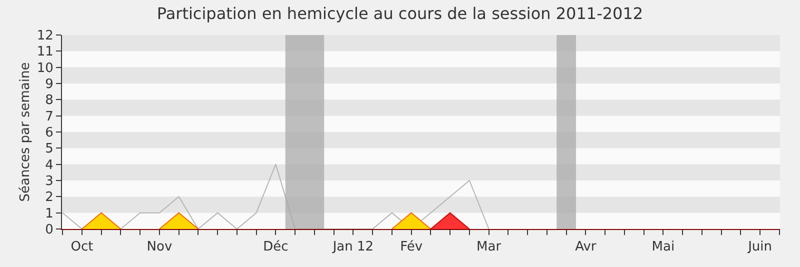 The image size is (800, 267). Describe the element at coordinates (49, 165) in the screenshot. I see `y-tick-label: 4` at that location.